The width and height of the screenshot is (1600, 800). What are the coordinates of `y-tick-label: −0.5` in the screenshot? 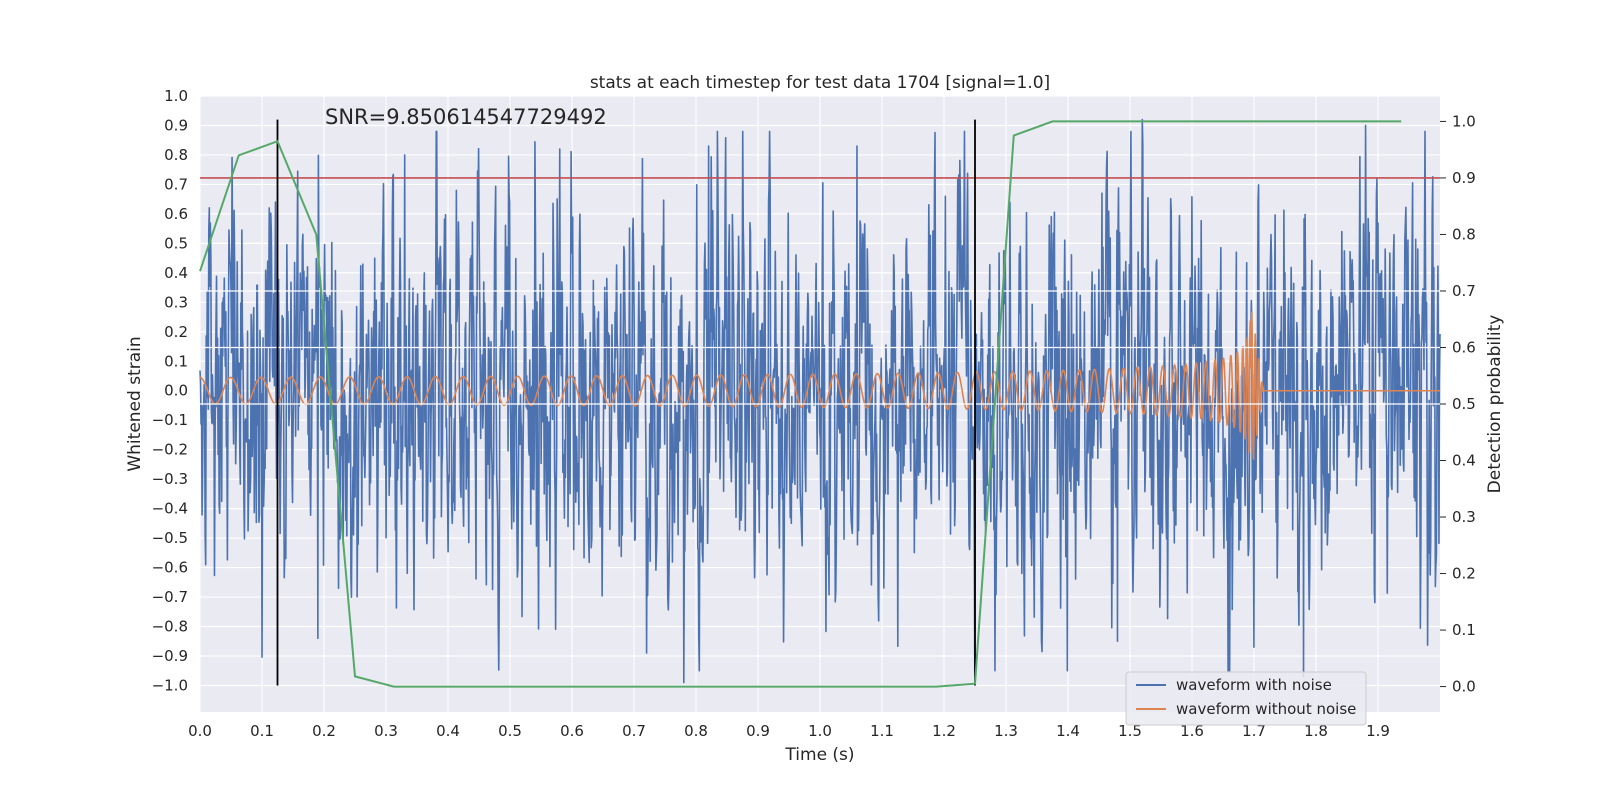 It's located at (170, 538).